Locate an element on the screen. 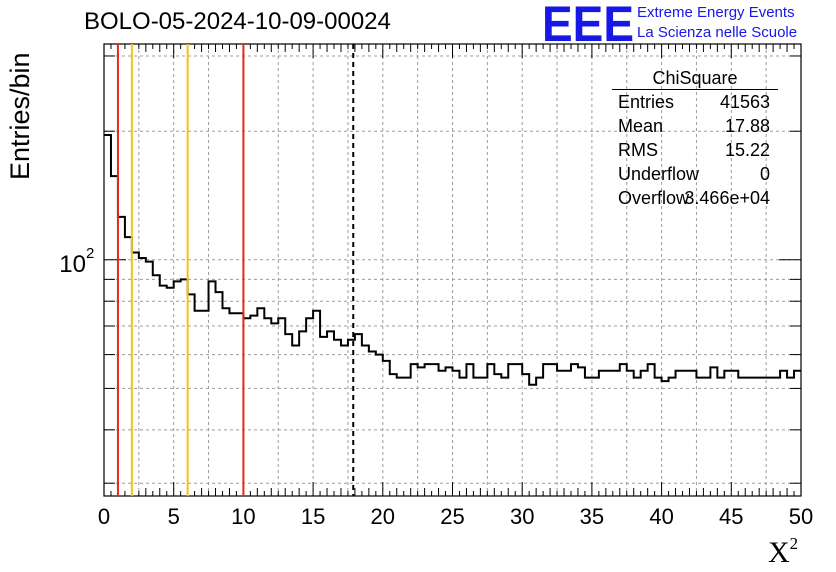 This screenshot has width=836, height=572. x-tick-label: 50 is located at coordinates (801, 516).